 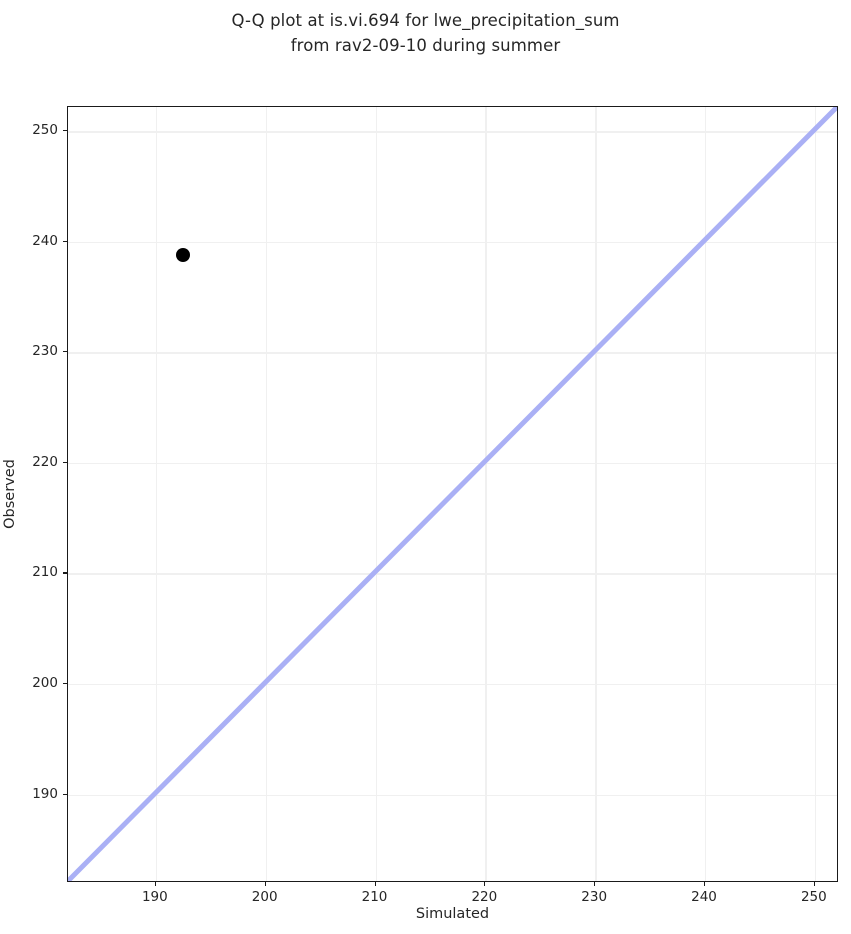 I want to click on y-tick-label-200: 200, so click(x=45, y=683).